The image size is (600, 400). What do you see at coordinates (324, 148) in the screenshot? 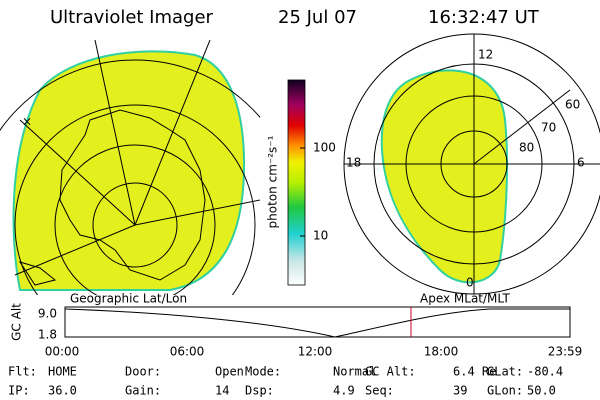
I see `colorbar-tick-label: 100` at bounding box center [324, 148].